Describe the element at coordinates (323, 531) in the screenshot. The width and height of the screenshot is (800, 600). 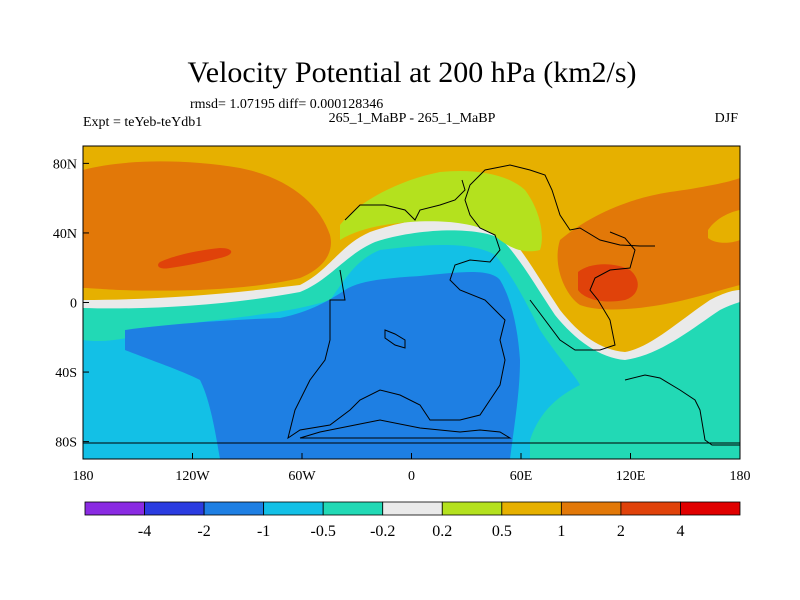
I see `colorbar-label: -0.5` at that location.